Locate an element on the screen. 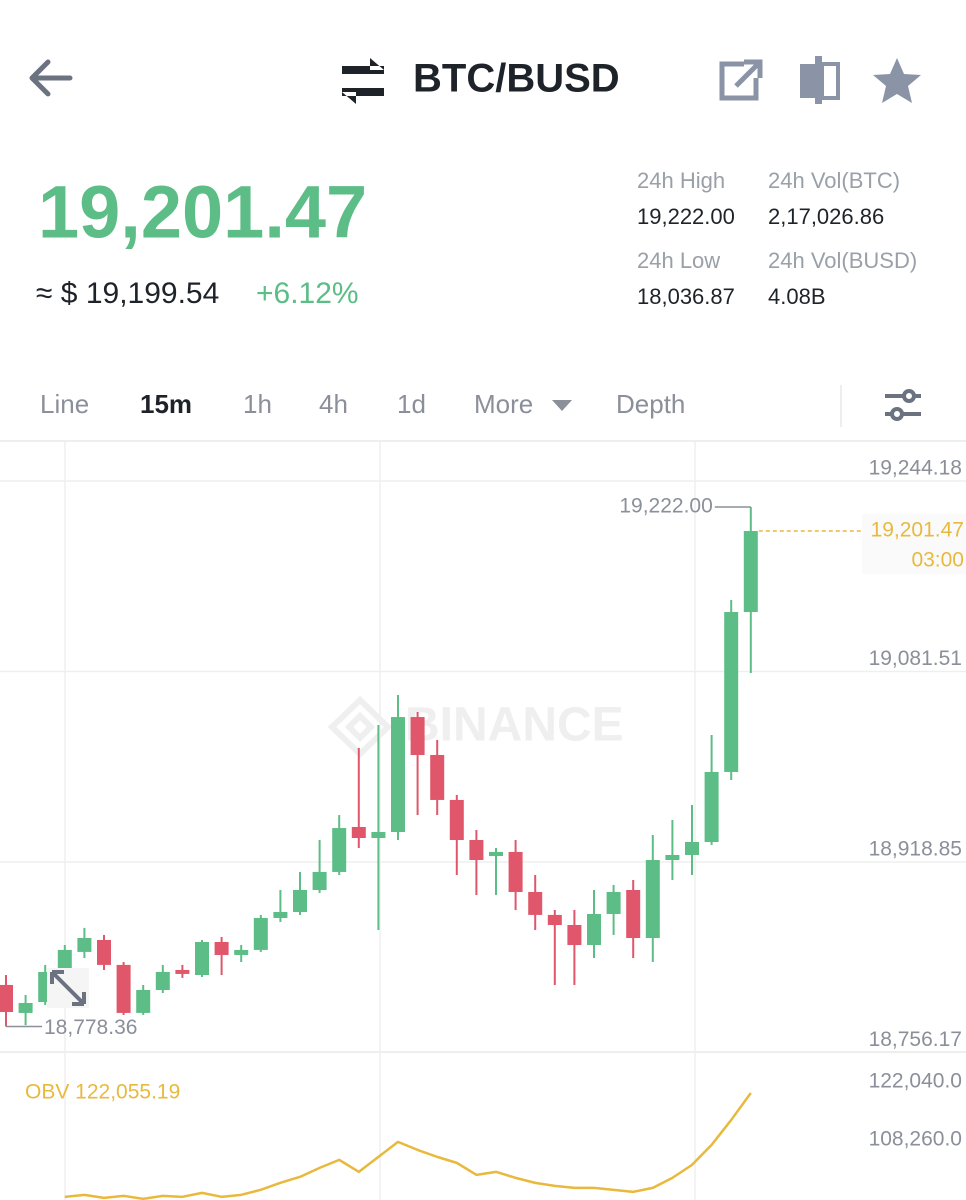 The image size is (966, 1200). stat-value: 18,036.87 is located at coordinates (686, 296).